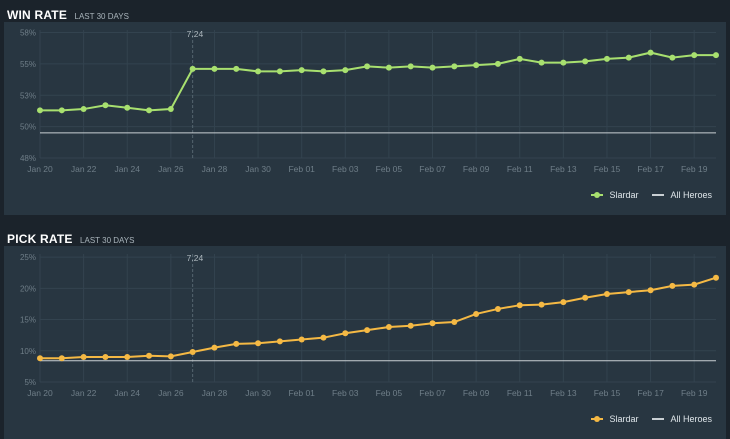 The width and height of the screenshot is (730, 439). I want to click on legend-reference-label: All Heroes, so click(691, 419).